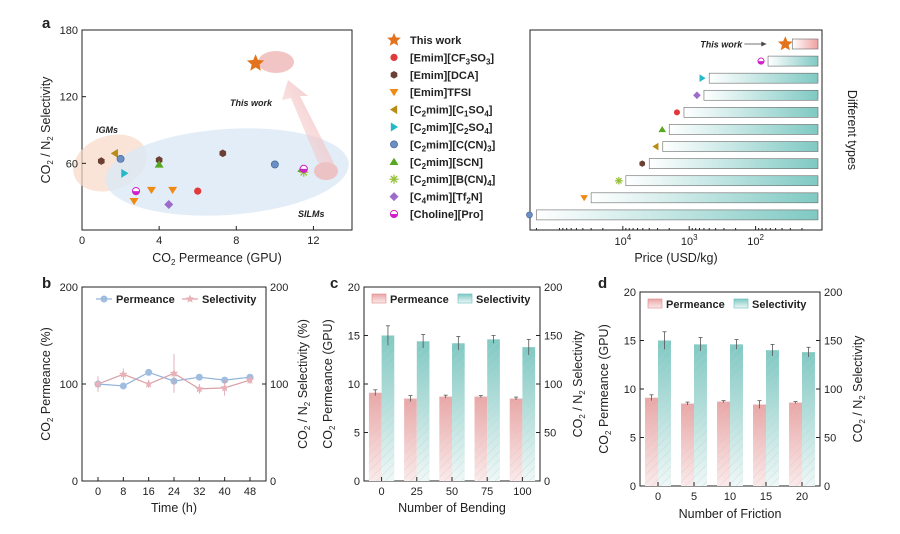 This screenshot has height=534, width=900. I want to click on this-work-annotation: This work, so click(251, 103).